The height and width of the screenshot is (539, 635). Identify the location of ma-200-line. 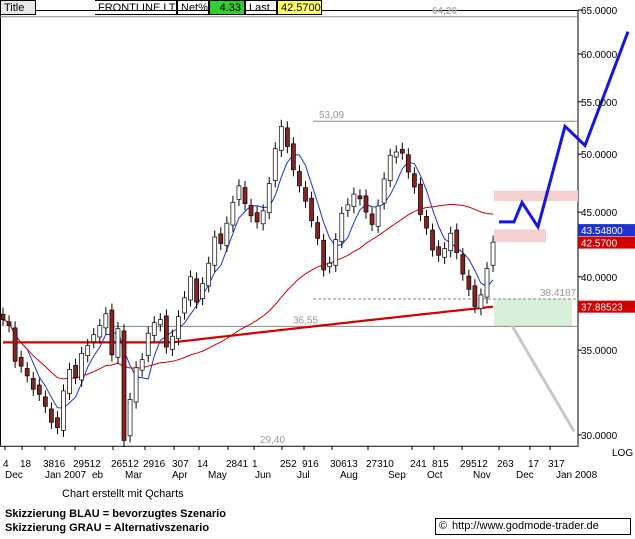
(248, 324).